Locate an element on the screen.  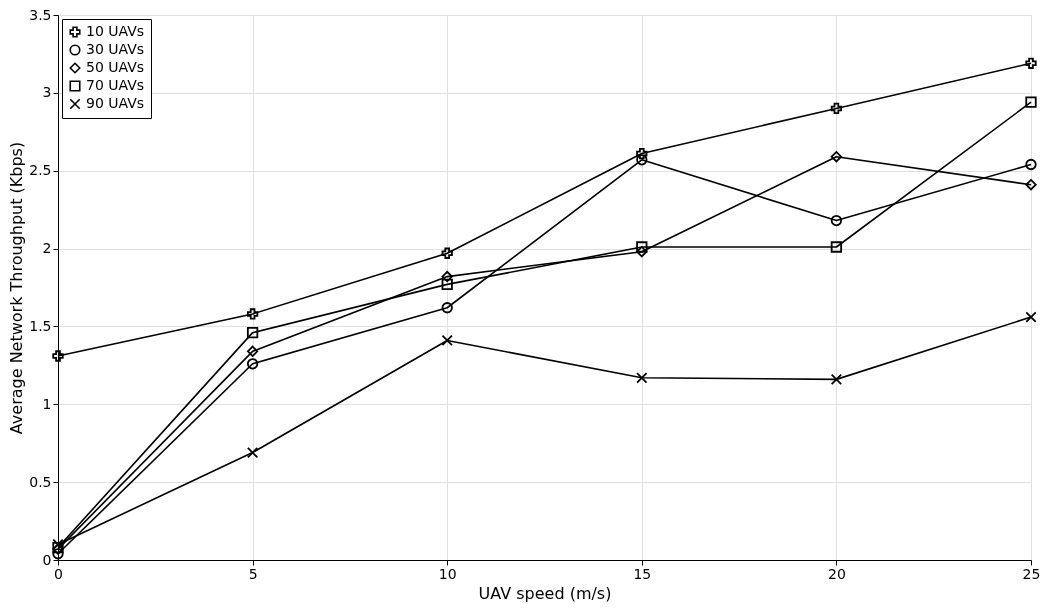
y-axis-title: Average Network Throughput (Kbps) is located at coordinates (17, 288).